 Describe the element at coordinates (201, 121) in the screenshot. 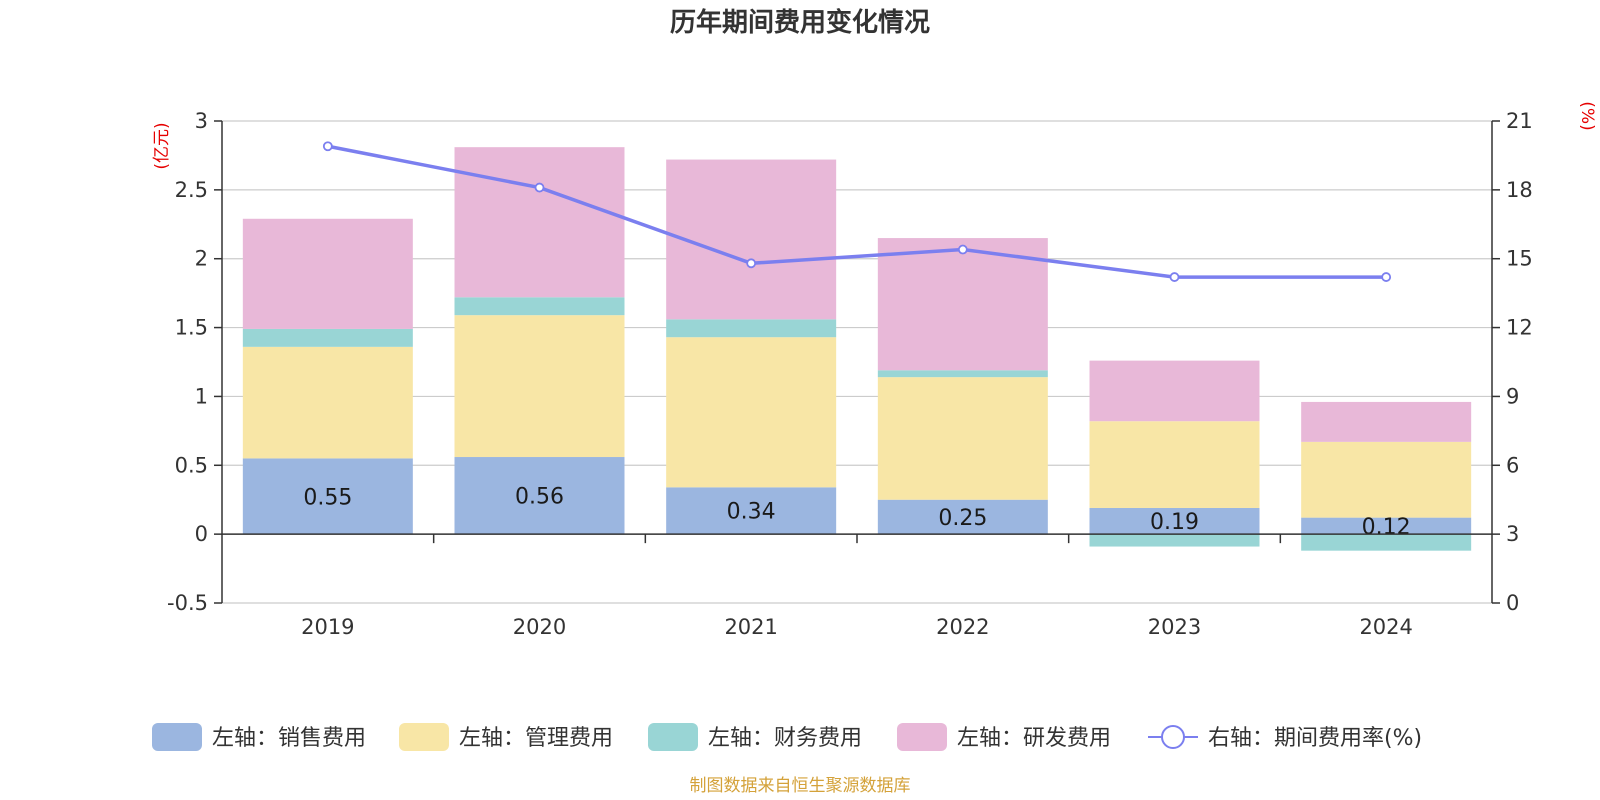

I see `left-tick-label: 3` at that location.